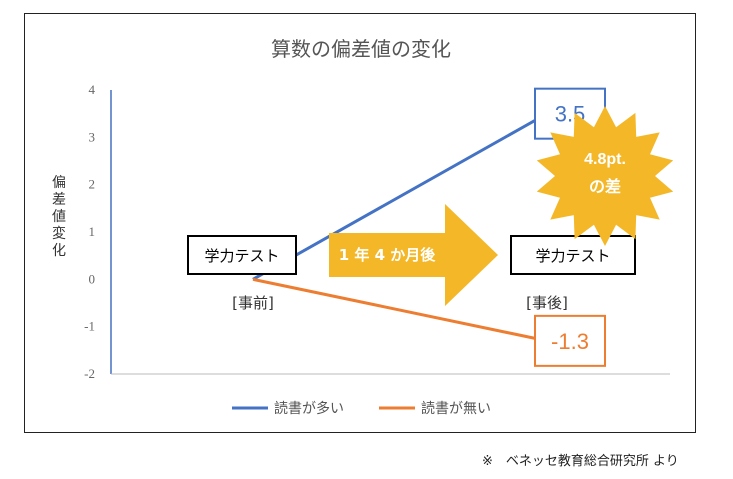 The image size is (733, 479). What do you see at coordinates (59, 251) in the screenshot?
I see `y-axis-label-char: 化` at bounding box center [59, 251].